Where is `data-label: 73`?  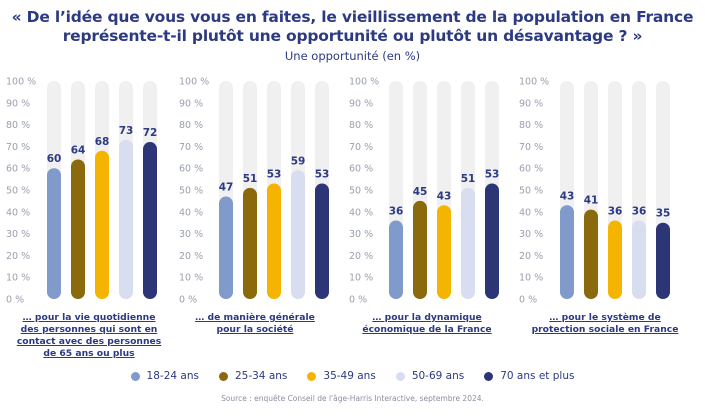
data-label: 73 is located at coordinates (126, 131).